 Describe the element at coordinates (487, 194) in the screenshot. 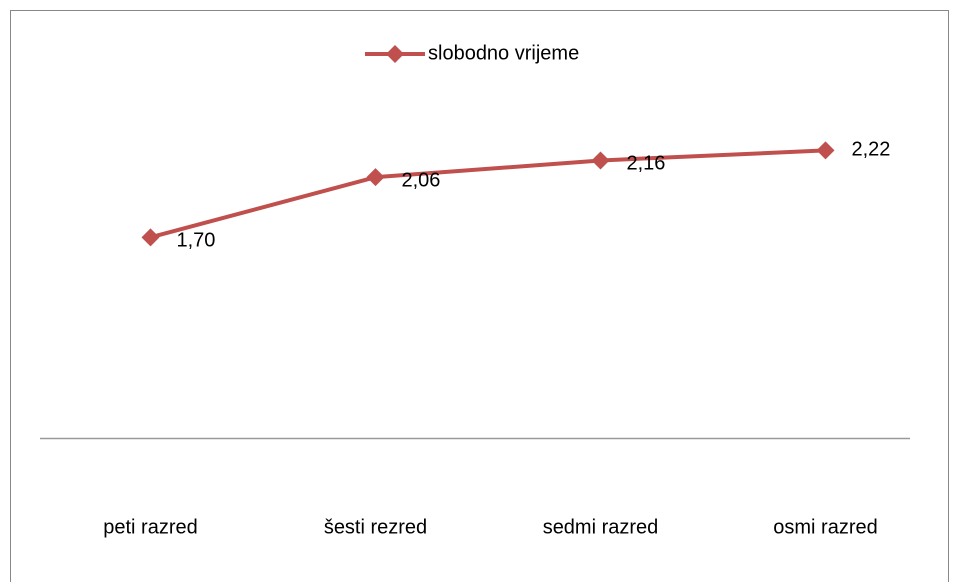

I see `series-line` at that location.